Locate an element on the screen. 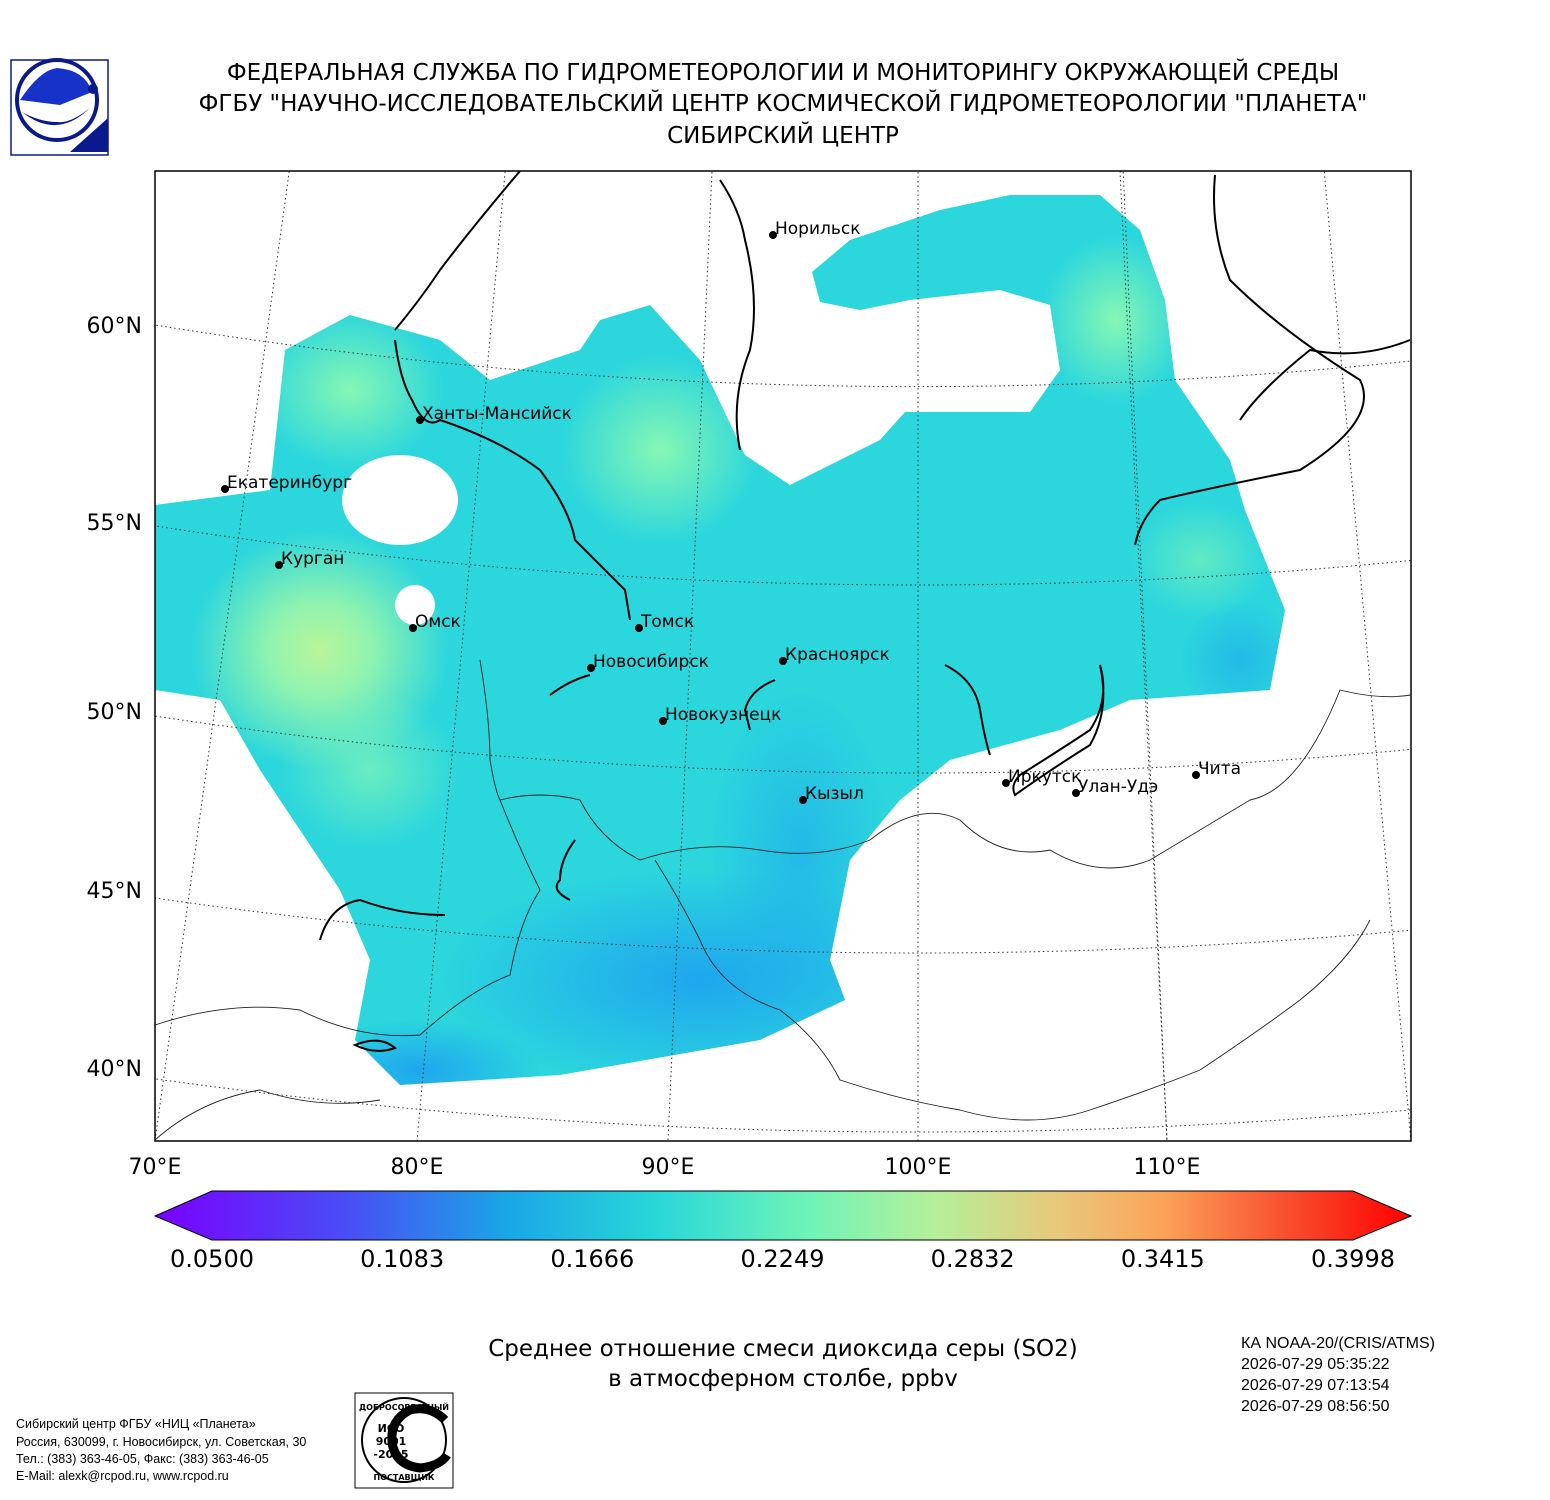  lat-label: 45°N is located at coordinates (114, 891).